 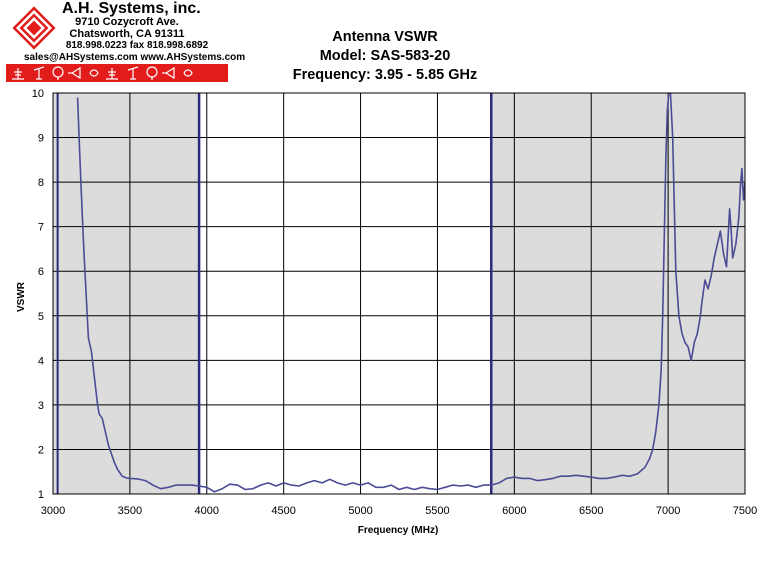 What do you see at coordinates (38, 94) in the screenshot?
I see `y-tick-label-10: 10` at bounding box center [38, 94].